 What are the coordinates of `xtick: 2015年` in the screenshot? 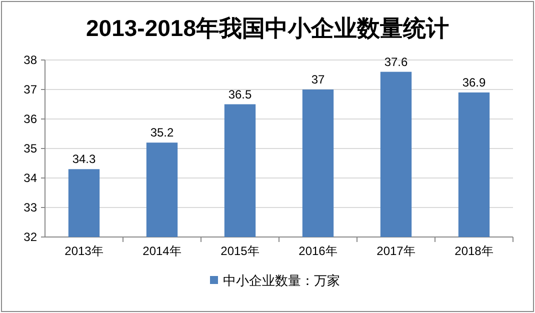 It's located at (240, 251).